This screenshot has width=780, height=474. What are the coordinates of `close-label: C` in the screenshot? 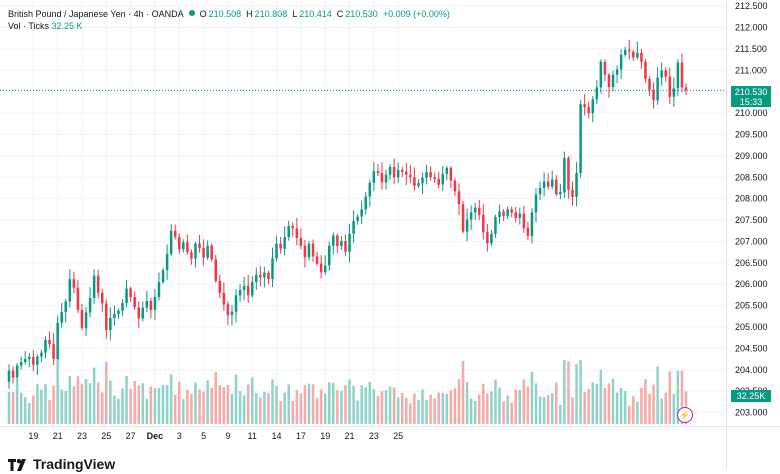 It's located at (340, 14).